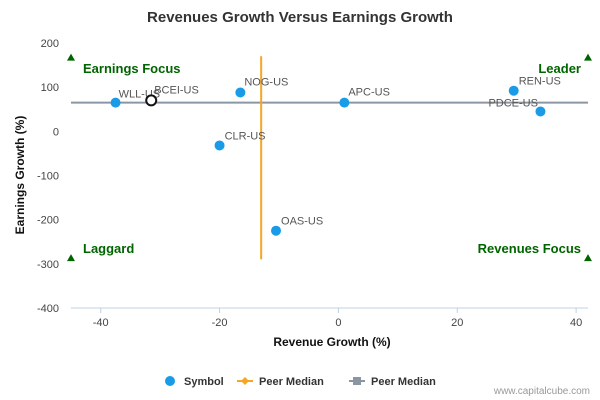  I want to click on data-point-label: OAS-US, so click(302, 222).